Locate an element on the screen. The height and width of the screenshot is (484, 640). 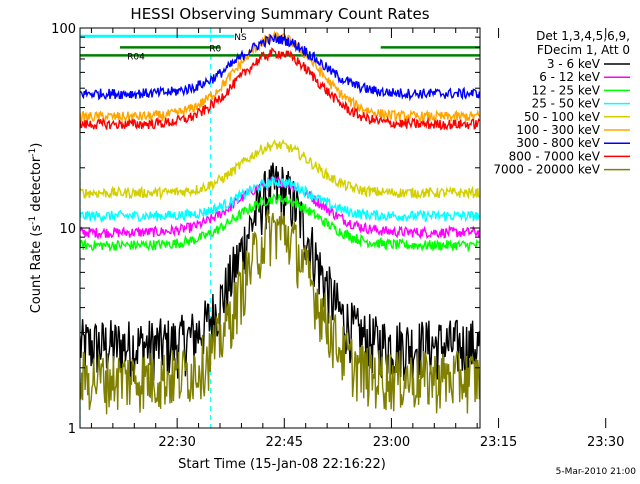
flag-label: R0 is located at coordinates (215, 49).